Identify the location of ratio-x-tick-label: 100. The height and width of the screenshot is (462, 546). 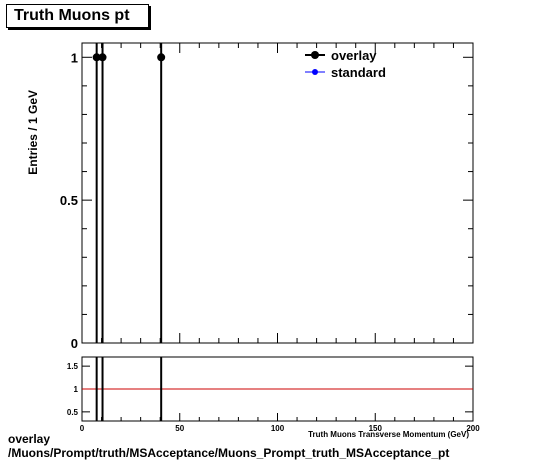
(278, 428).